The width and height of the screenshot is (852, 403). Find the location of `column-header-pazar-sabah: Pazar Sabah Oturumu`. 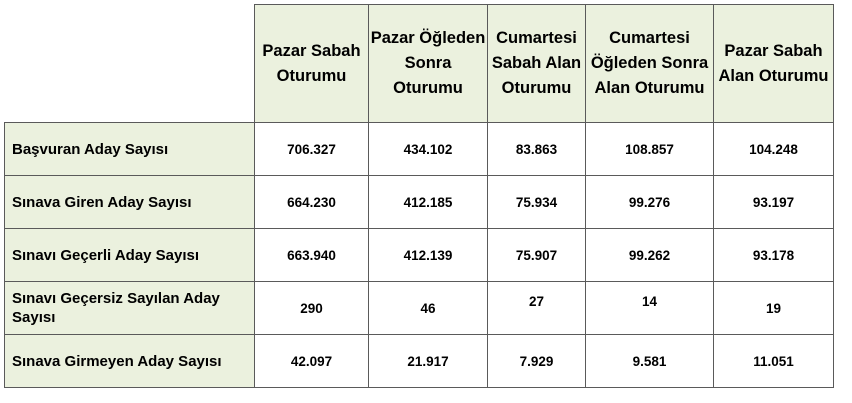

column-header-pazar-sabah: Pazar Sabah Oturumu is located at coordinates (311, 63).